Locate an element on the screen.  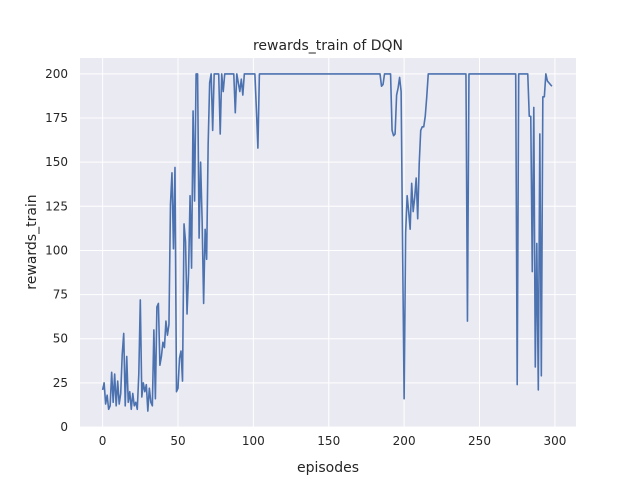
y-tick-label: 200 is located at coordinates (56, 74).